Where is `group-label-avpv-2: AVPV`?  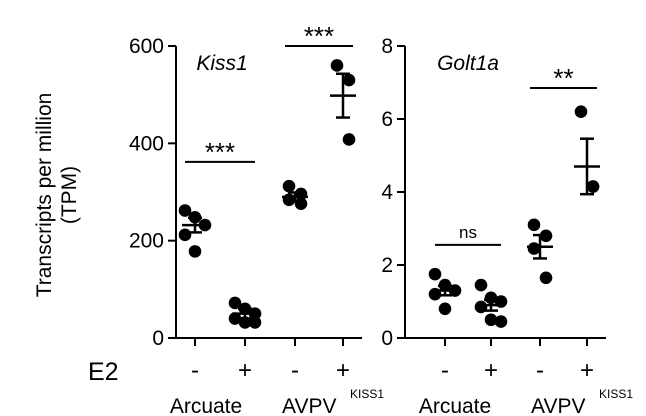 group-label-avpv-2: AVPV is located at coordinates (558, 405).